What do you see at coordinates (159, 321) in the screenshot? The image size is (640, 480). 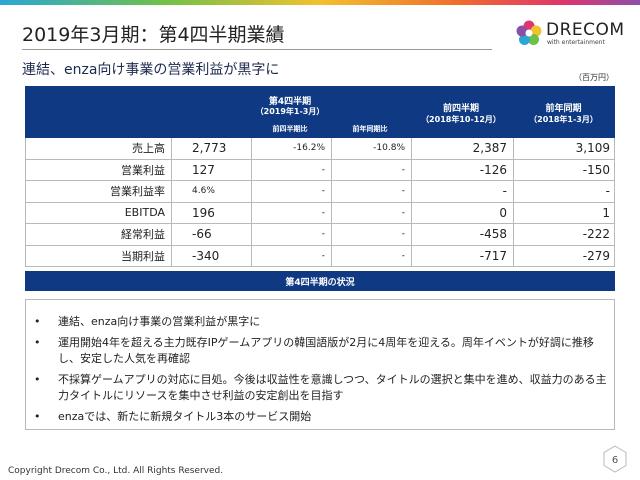 I see `bullet-text: 連結、enza向け事業の営業利益が黒字に` at bounding box center [159, 321].